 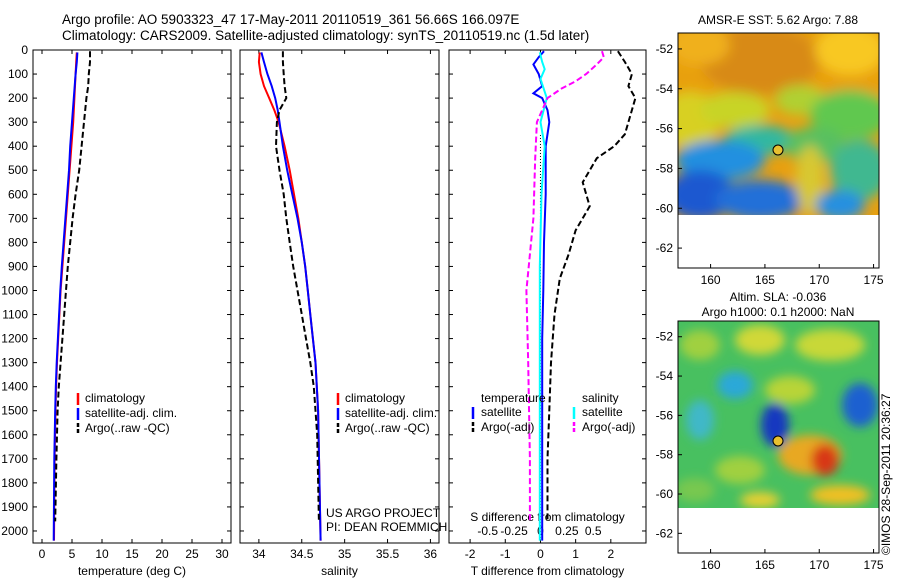 I want to click on y-tick-label: 2000, so click(x=14, y=531).